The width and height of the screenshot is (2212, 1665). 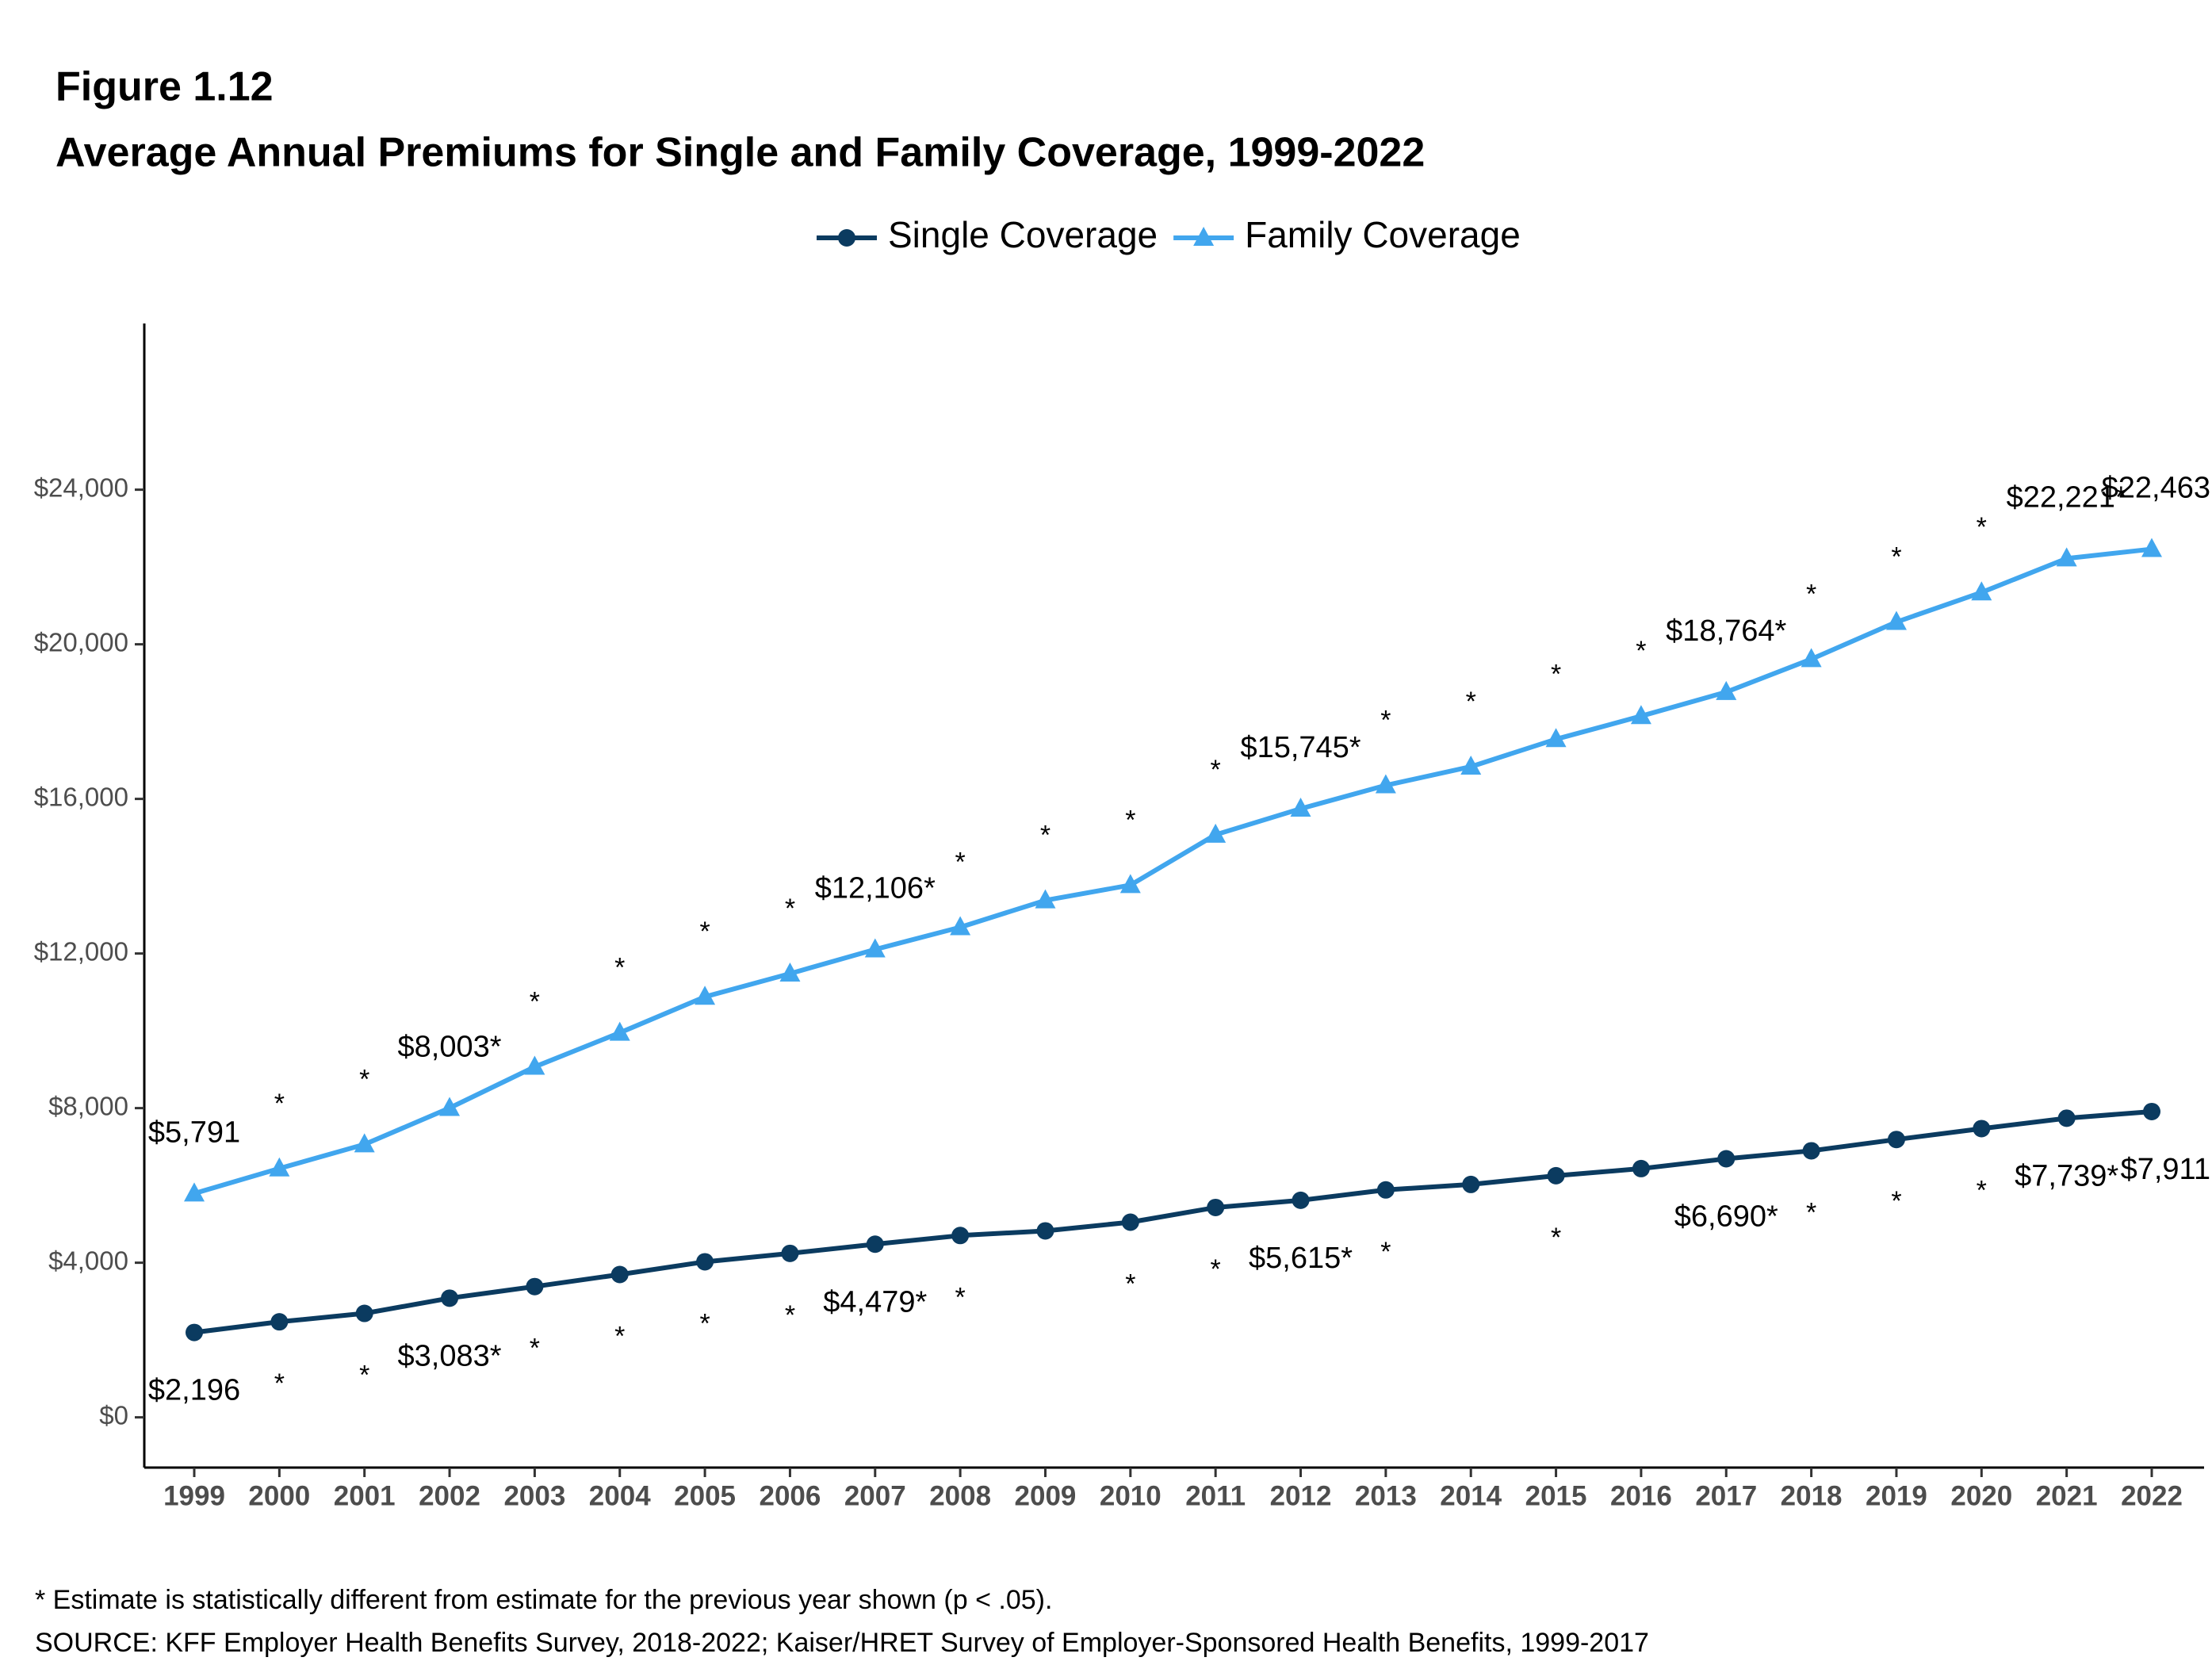 I want to click on legend-label: Family Coverage, so click(x=1383, y=234).